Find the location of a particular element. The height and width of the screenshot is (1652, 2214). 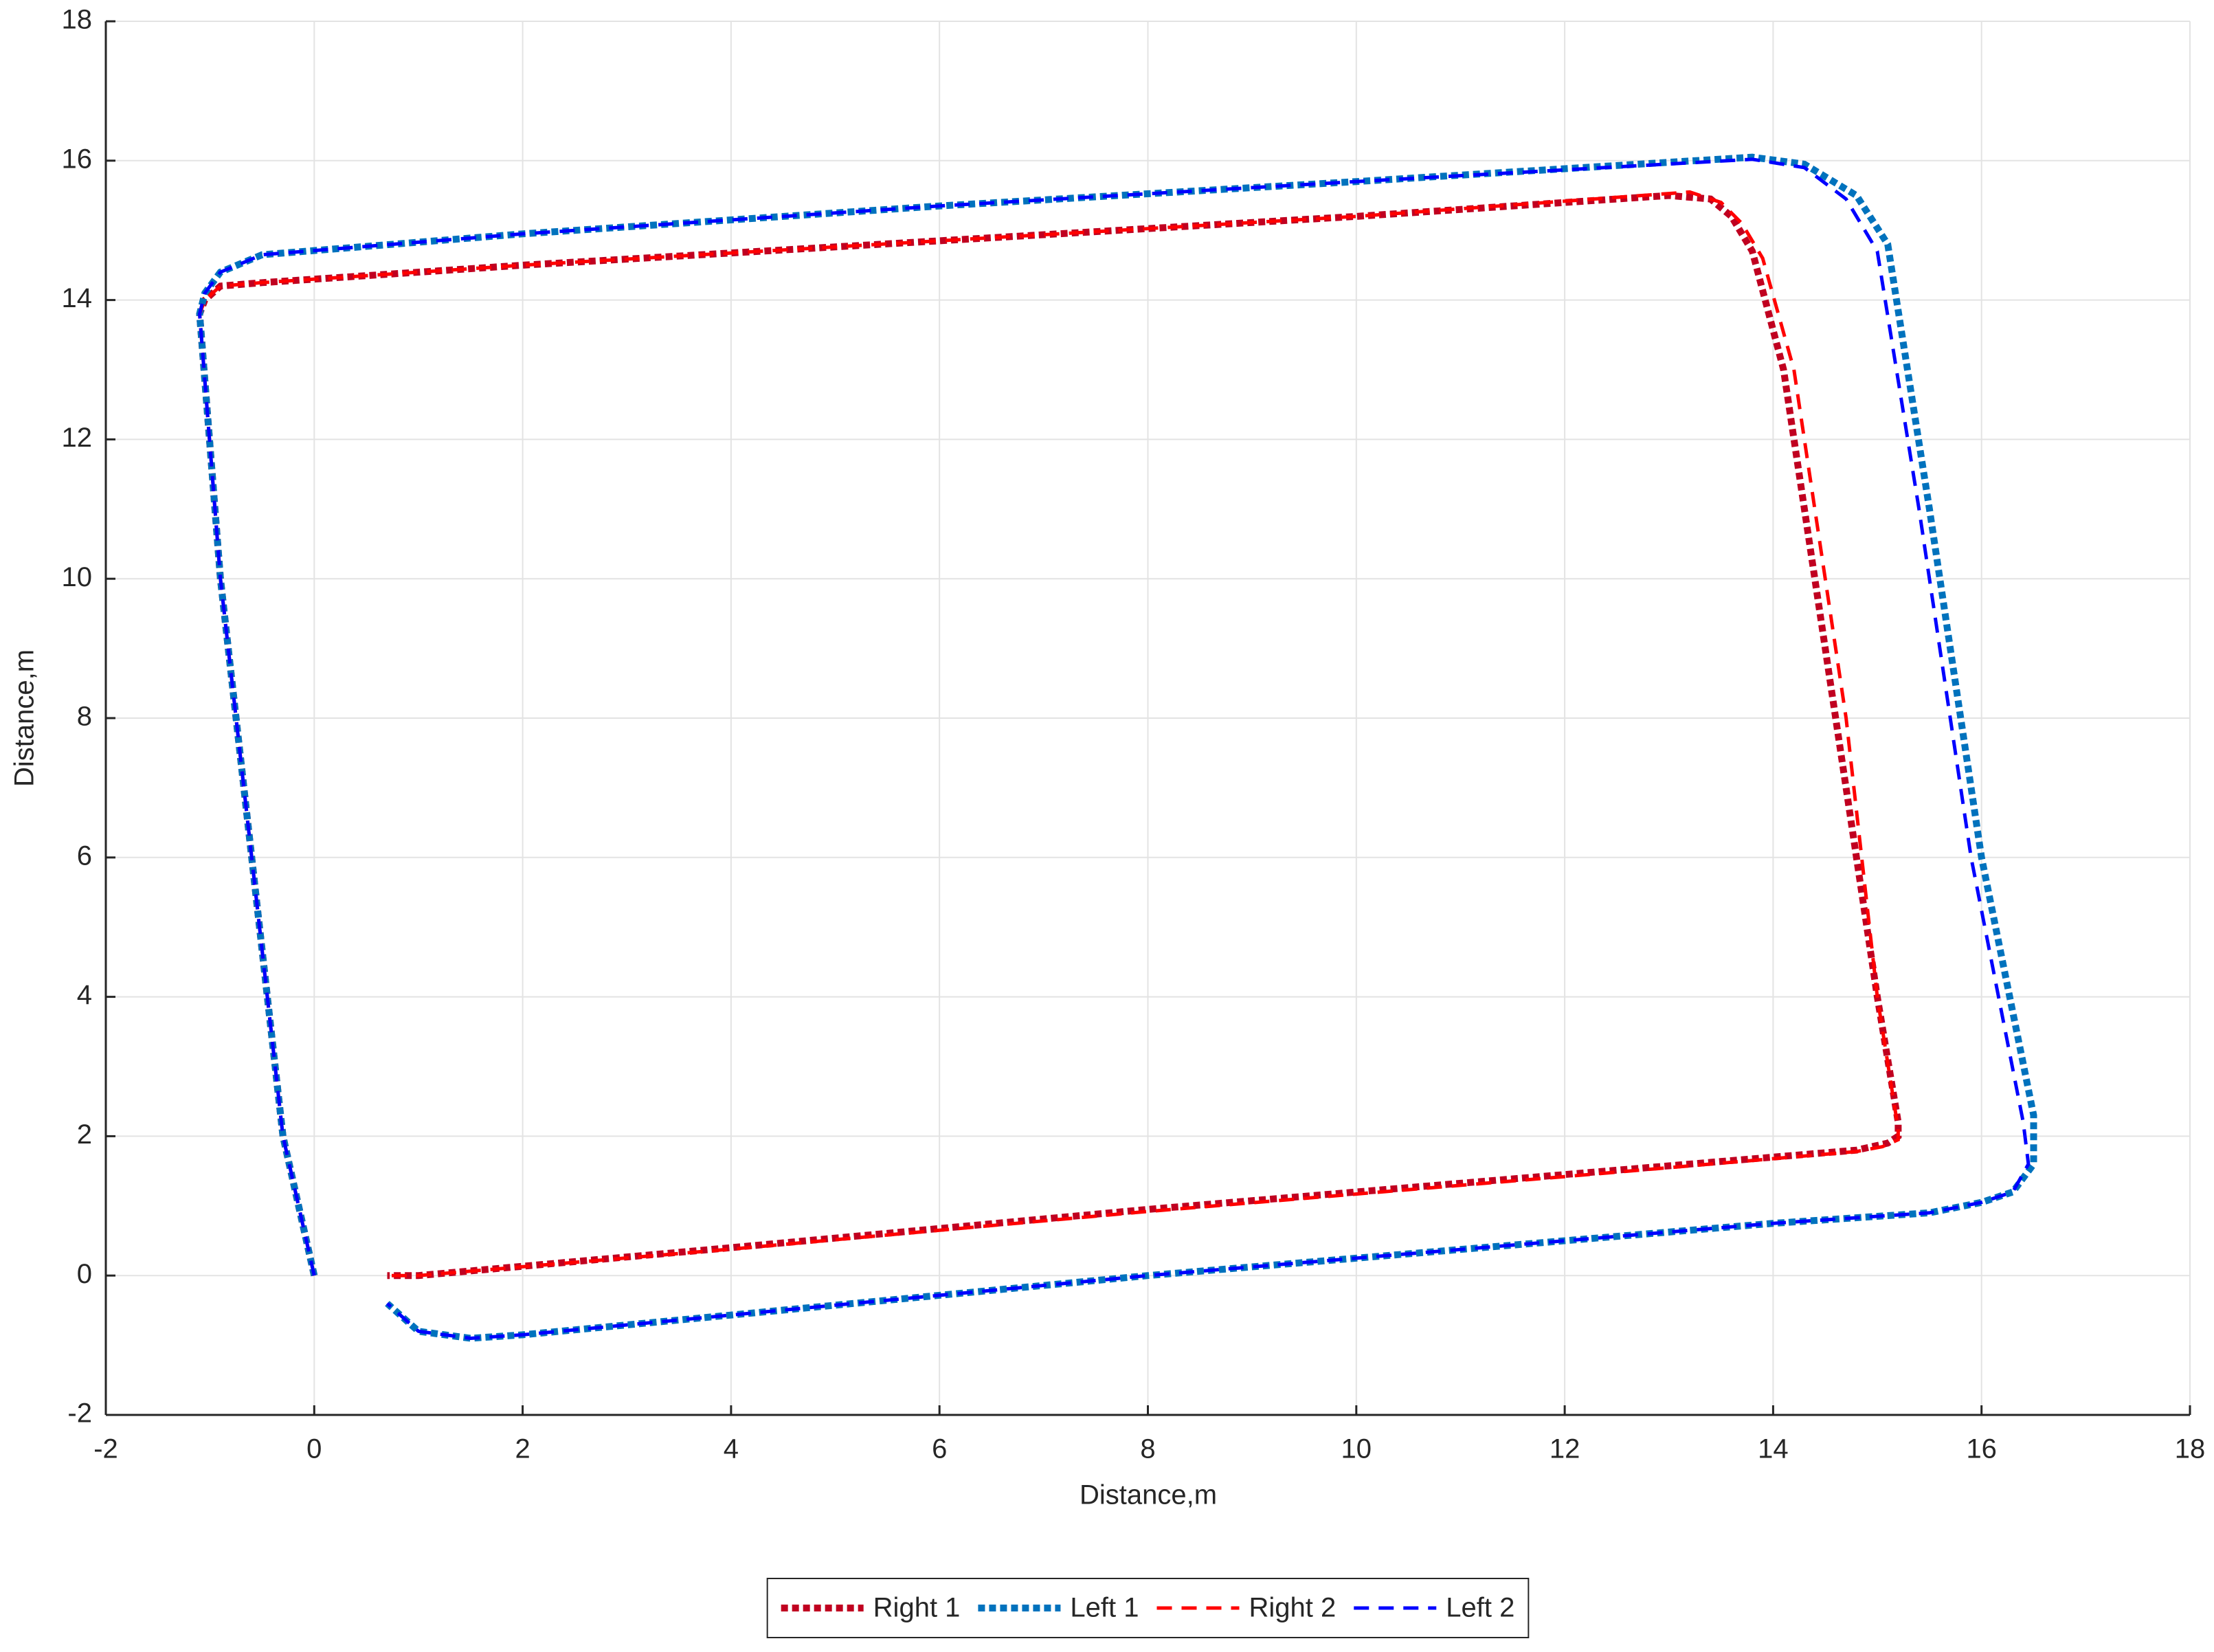

x-tick-label: 14 is located at coordinates (1773, 1449).